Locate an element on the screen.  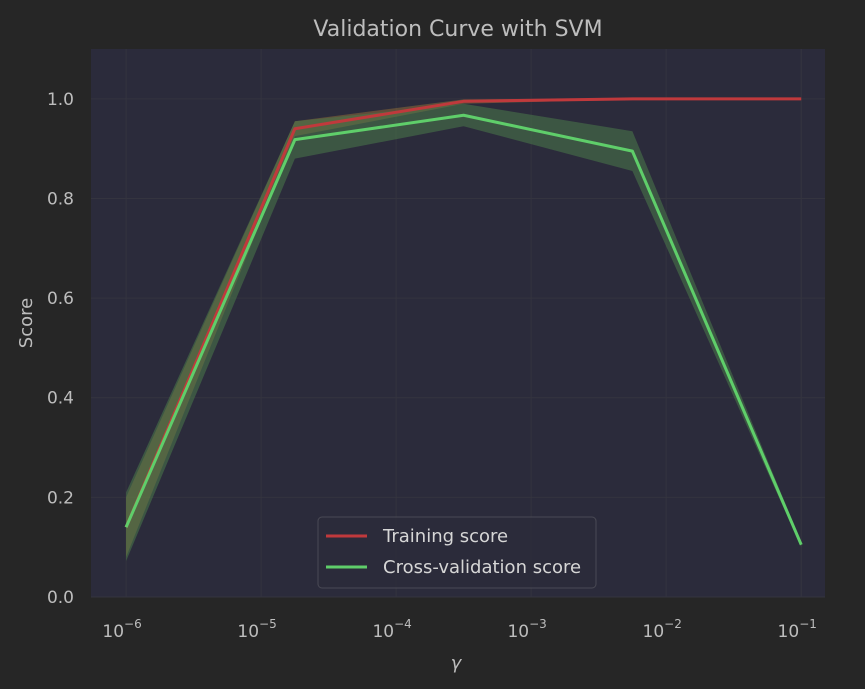
x-tick-label: 10⁻³ is located at coordinates (526, 629).